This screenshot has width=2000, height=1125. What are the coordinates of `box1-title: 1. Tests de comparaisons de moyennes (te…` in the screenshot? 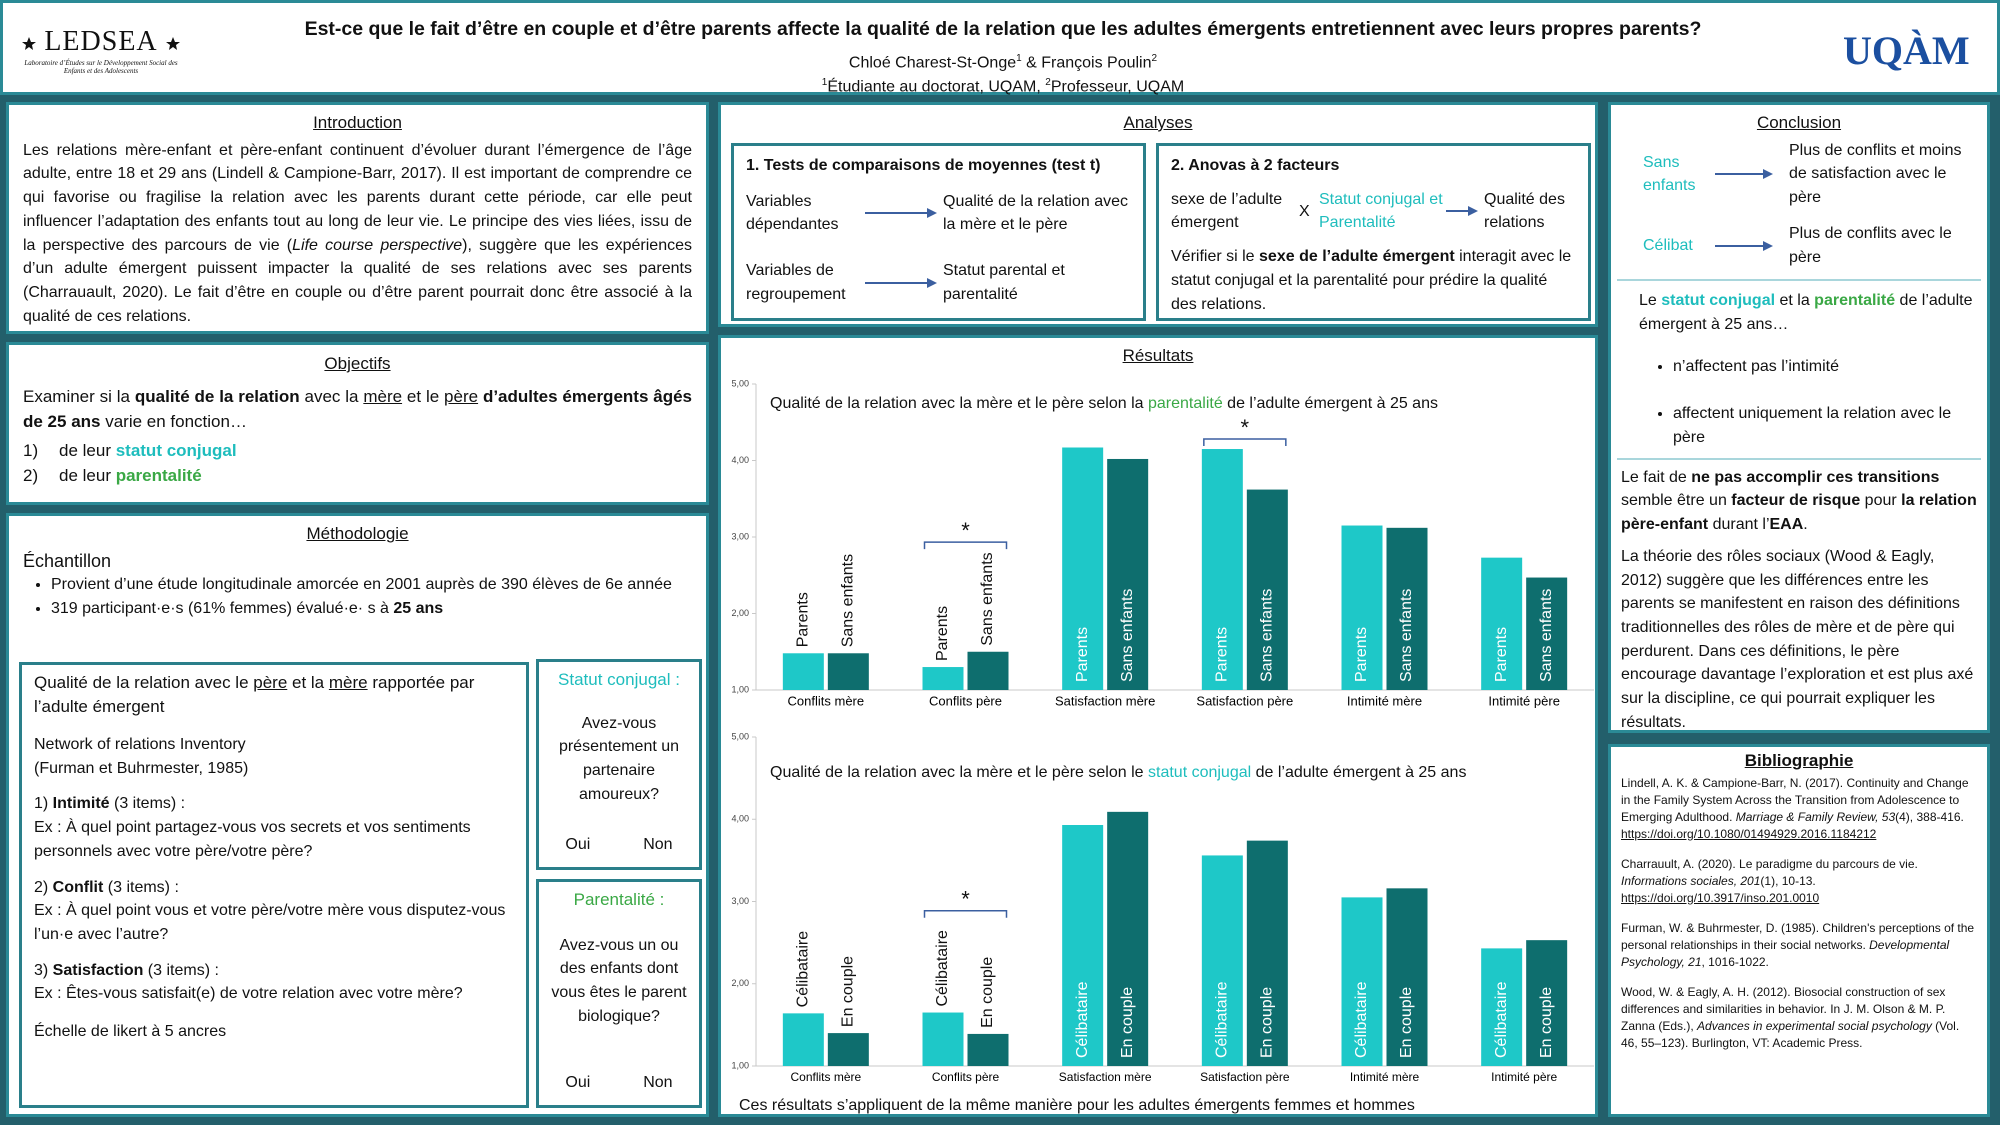 It's located at (923, 165).